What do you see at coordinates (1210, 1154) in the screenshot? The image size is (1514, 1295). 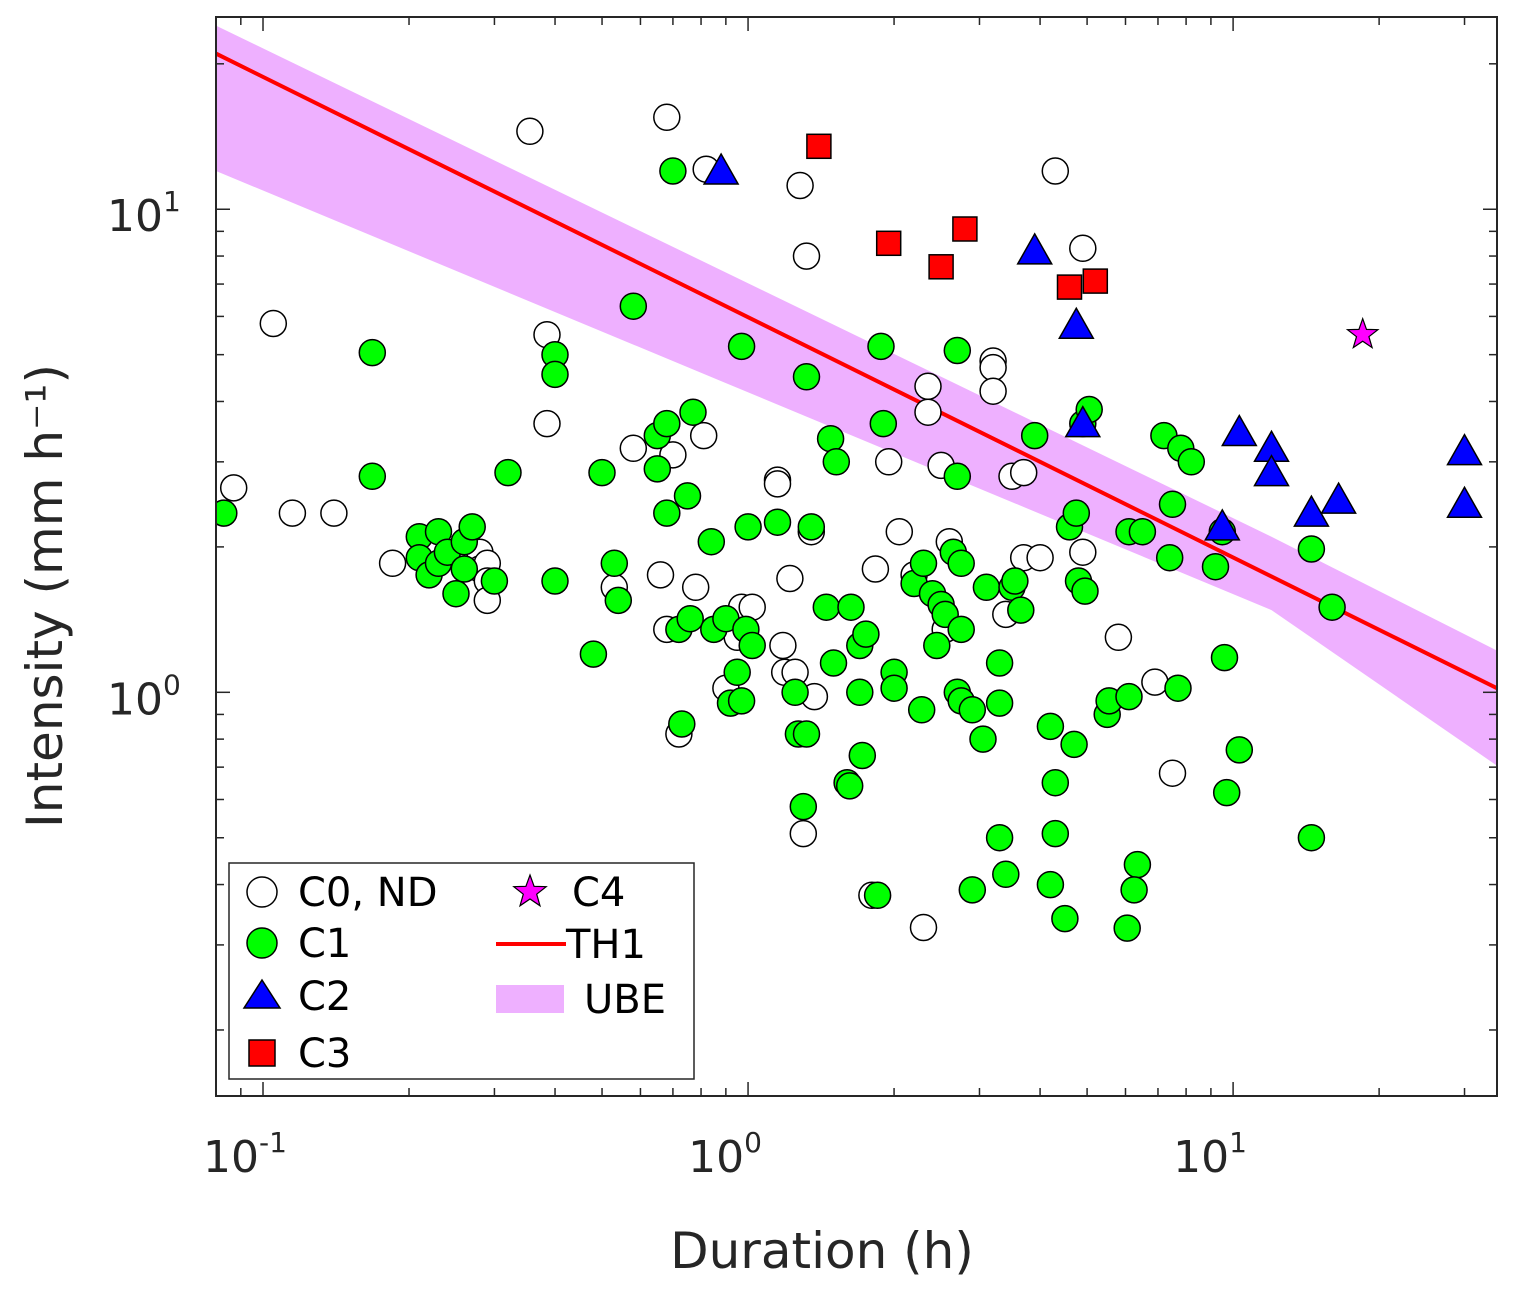 I see `x-tick-label-2: 10¹` at bounding box center [1210, 1154].